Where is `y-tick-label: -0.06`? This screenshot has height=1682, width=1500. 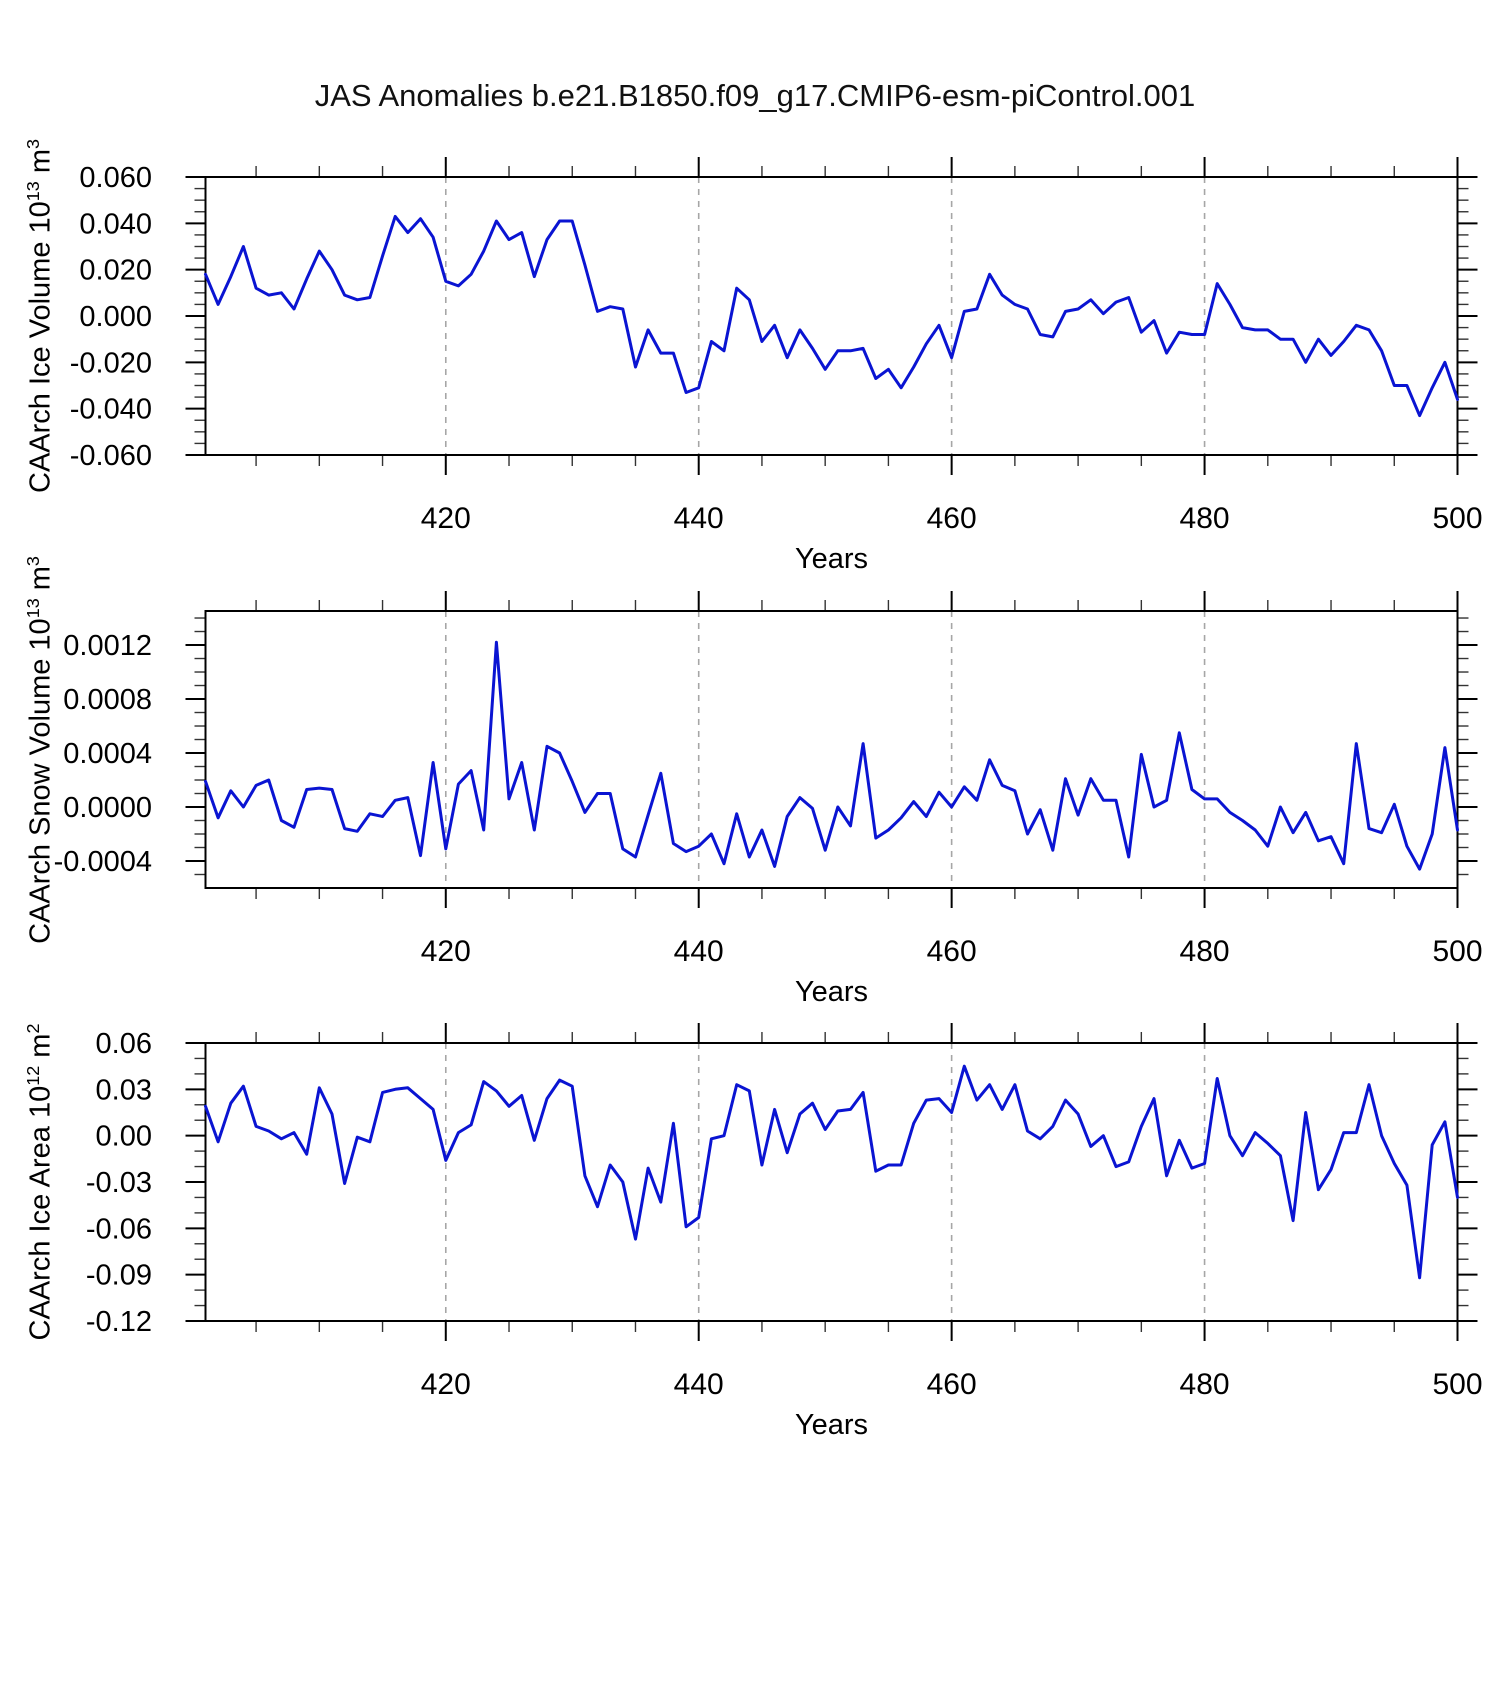
y-tick-label: -0.06 is located at coordinates (119, 1229).